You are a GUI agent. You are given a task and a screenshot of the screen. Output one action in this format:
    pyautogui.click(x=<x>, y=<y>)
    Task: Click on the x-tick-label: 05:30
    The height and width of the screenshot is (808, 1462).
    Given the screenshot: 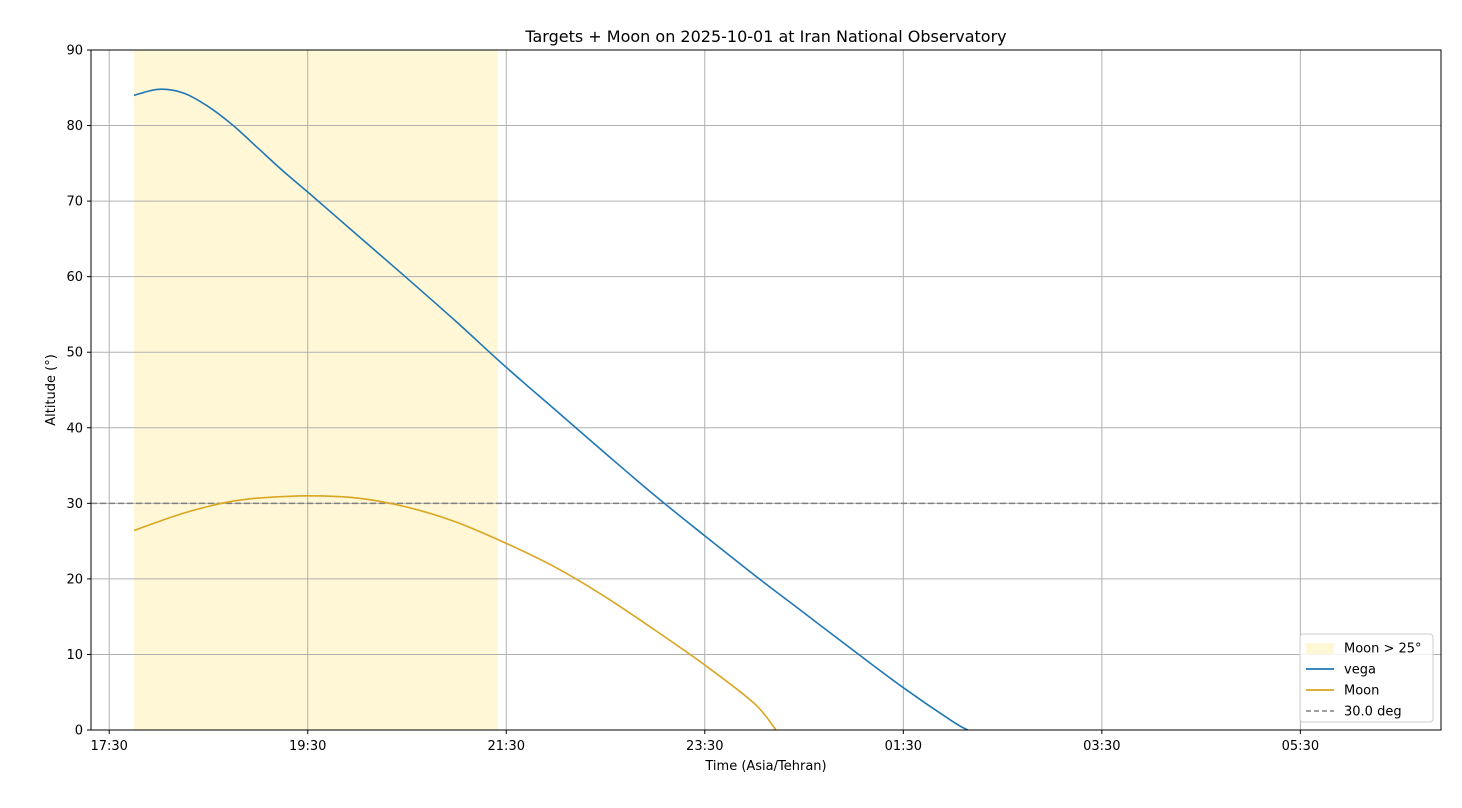 What is the action you would take?
    pyautogui.click(x=1300, y=746)
    